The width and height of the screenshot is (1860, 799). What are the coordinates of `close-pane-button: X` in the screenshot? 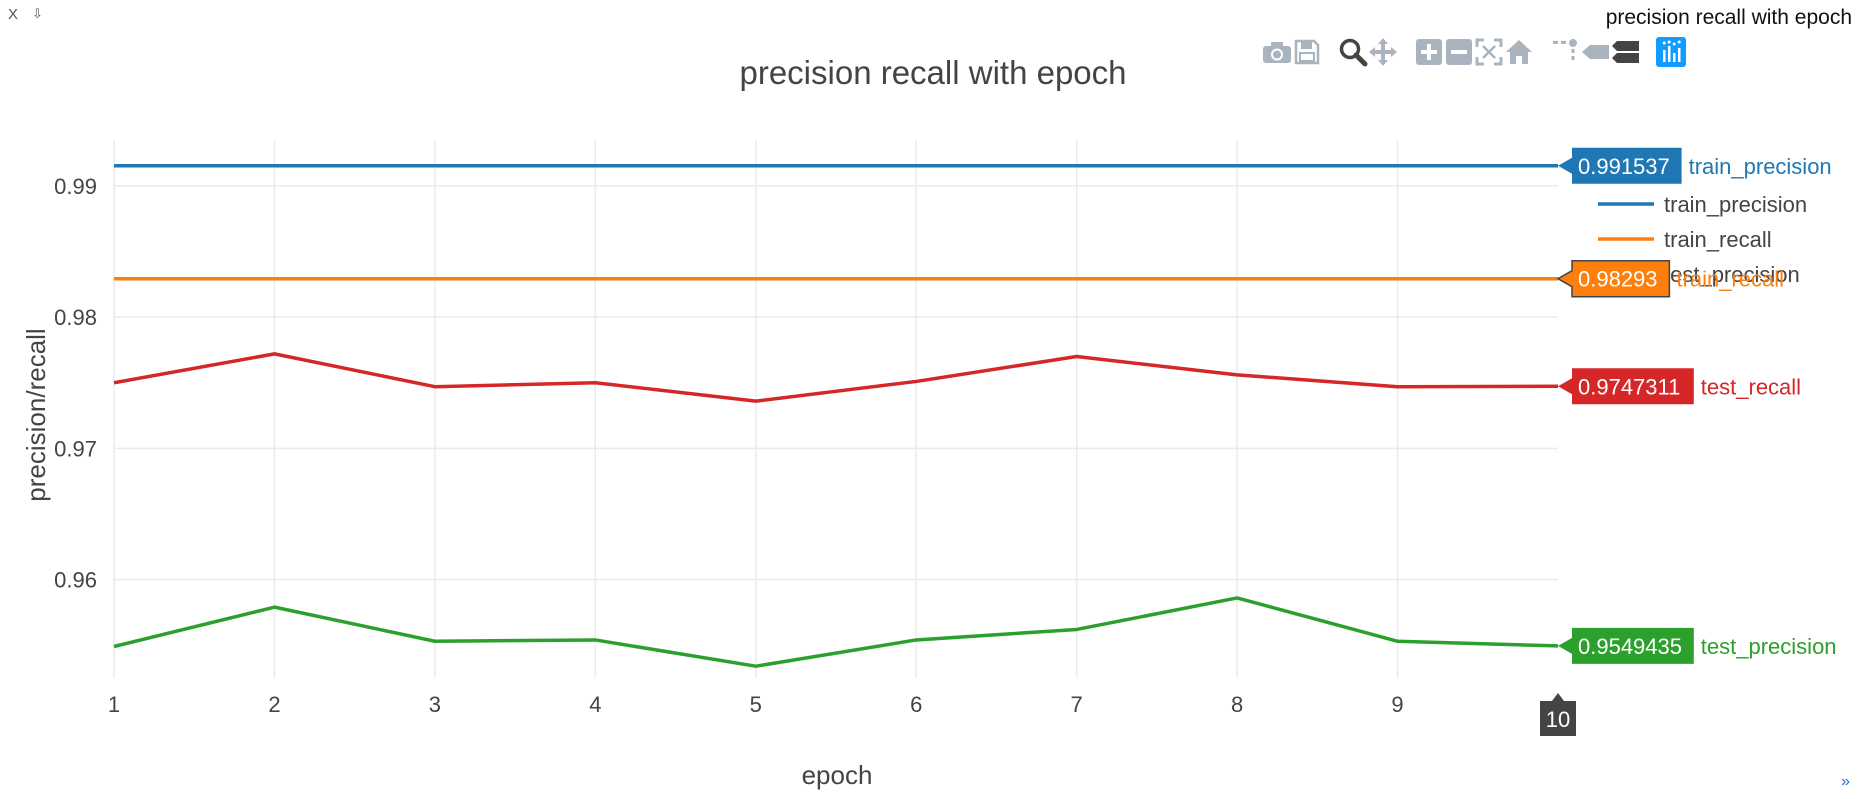 It's located at (13, 14).